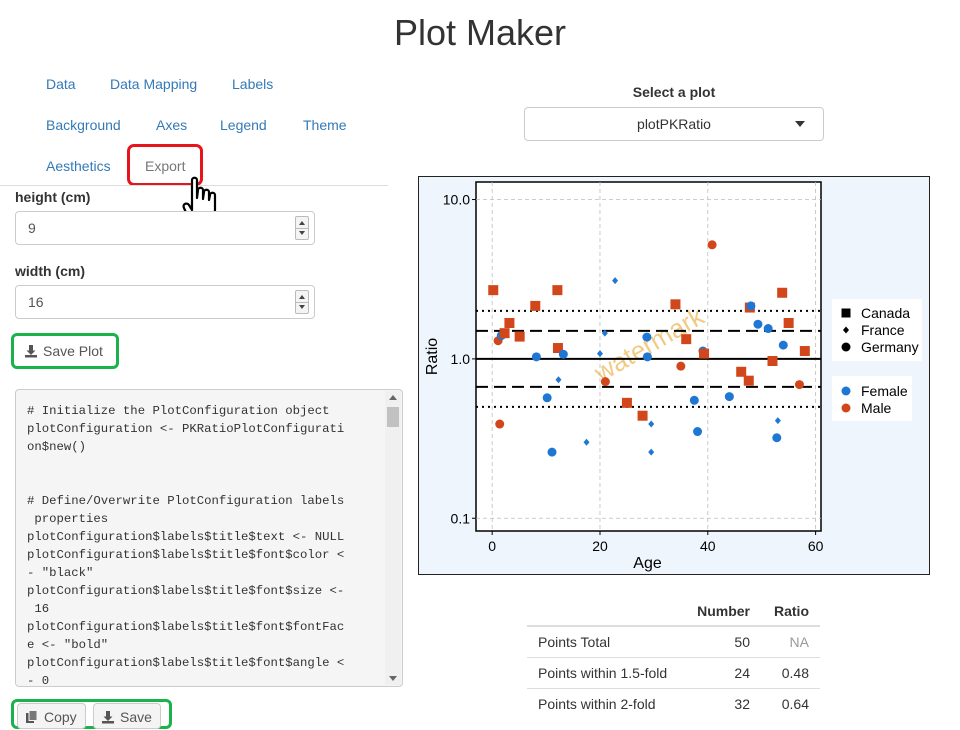  What do you see at coordinates (722, 612) in the screenshot?
I see `stats-header-number: Number` at bounding box center [722, 612].